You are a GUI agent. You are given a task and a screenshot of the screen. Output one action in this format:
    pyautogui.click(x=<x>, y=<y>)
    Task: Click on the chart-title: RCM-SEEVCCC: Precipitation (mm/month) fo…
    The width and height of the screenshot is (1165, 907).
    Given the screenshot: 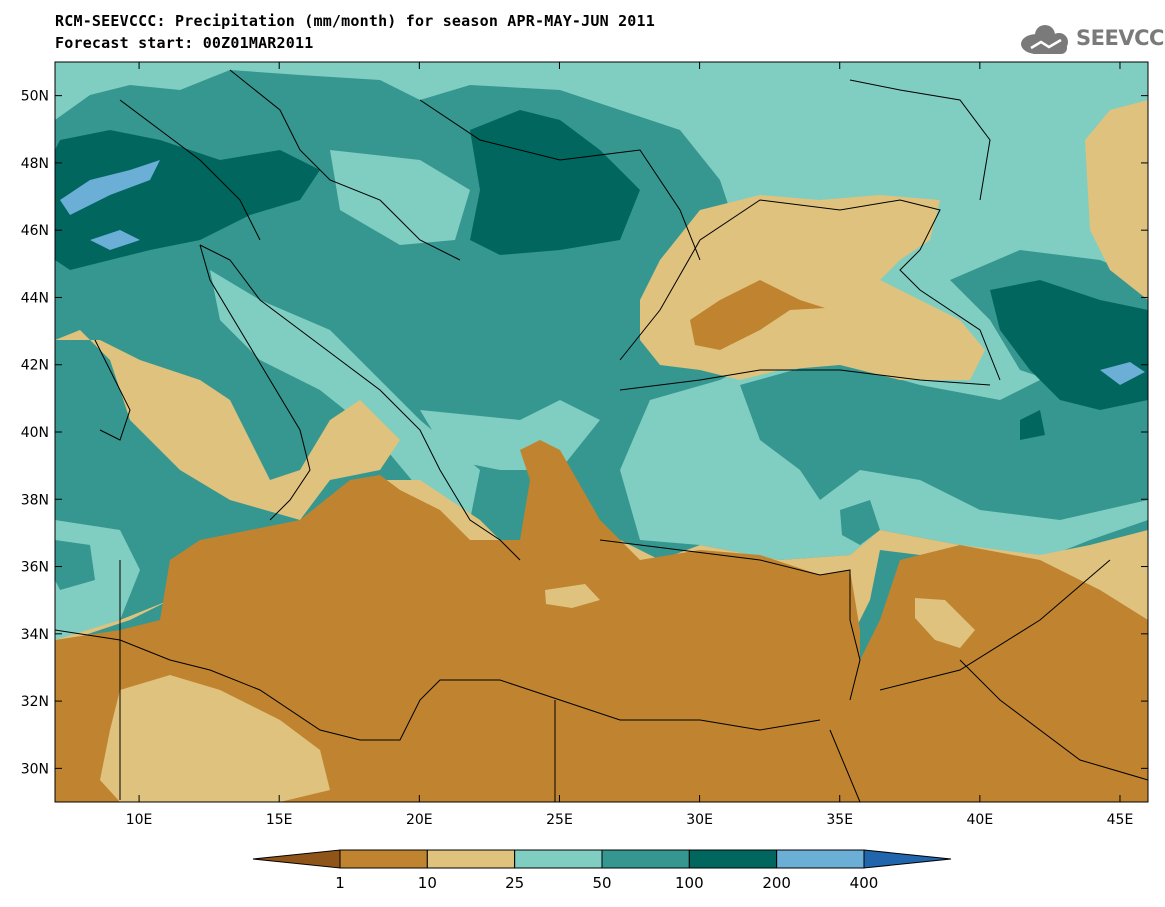 What is the action you would take?
    pyautogui.click(x=355, y=21)
    